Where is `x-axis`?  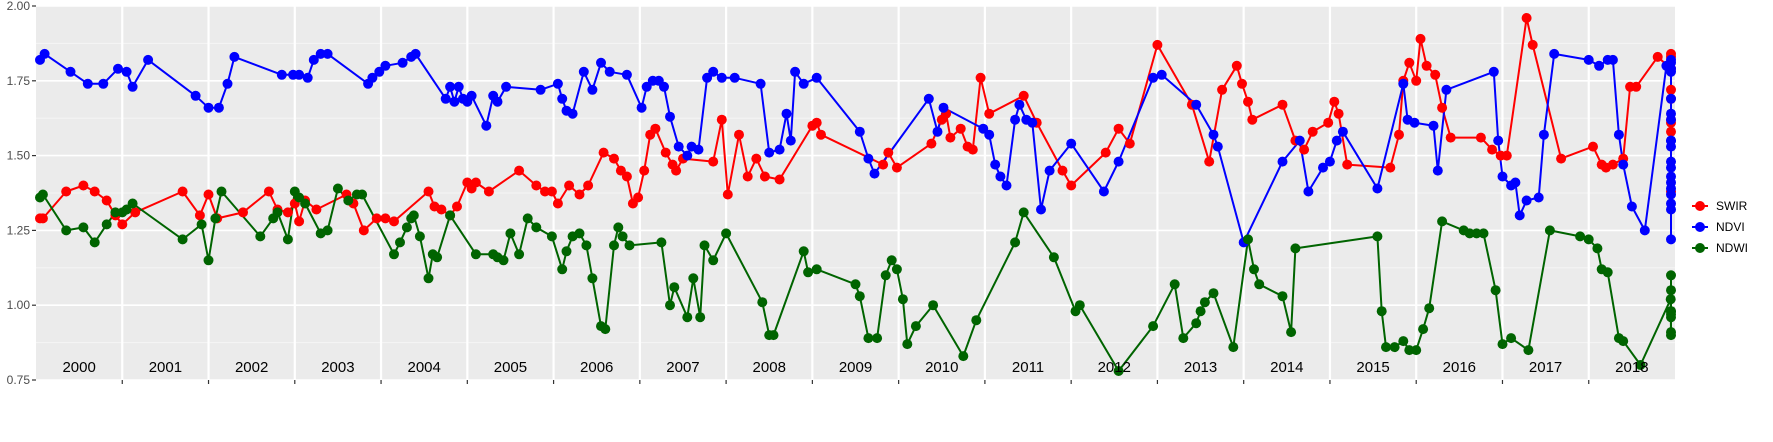
x-axis is located at coordinates (855, 382).